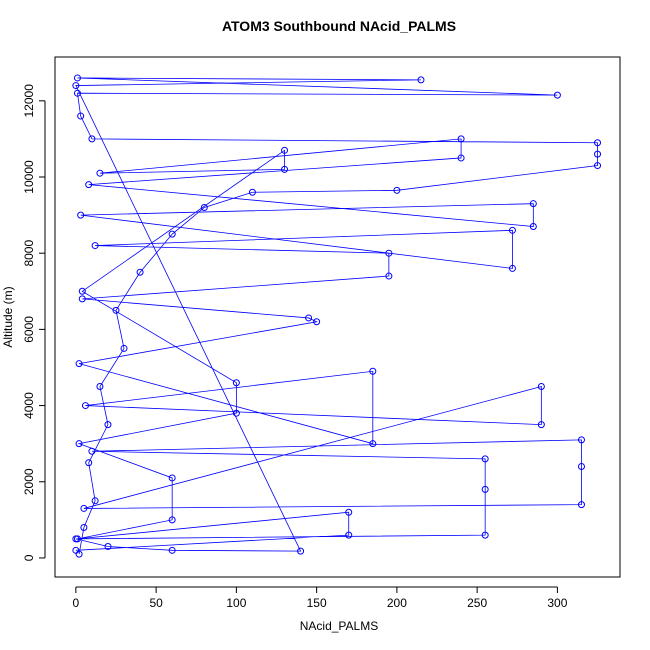  Describe the element at coordinates (29, 253) in the screenshot. I see `y-tick-label: 8000` at that location.